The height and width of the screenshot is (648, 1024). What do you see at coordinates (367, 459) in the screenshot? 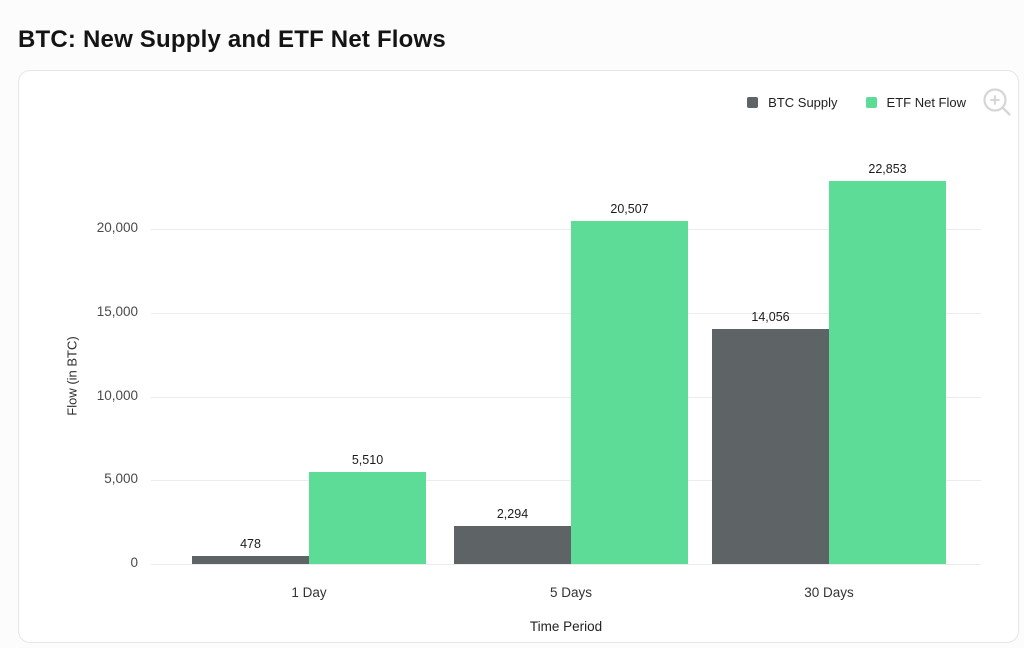
I see `bar-value-etf-net-flow-1-day: 5,510` at bounding box center [367, 459].